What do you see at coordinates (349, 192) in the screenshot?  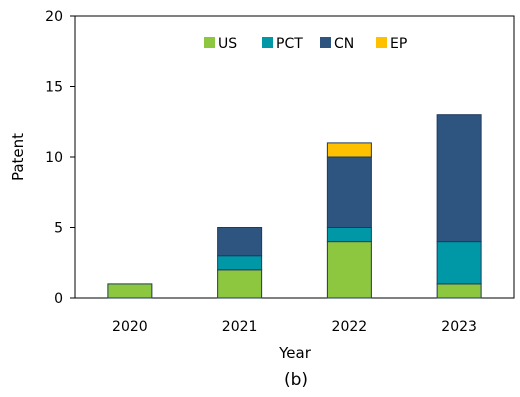 I see `bar-segment-cn-2022` at bounding box center [349, 192].